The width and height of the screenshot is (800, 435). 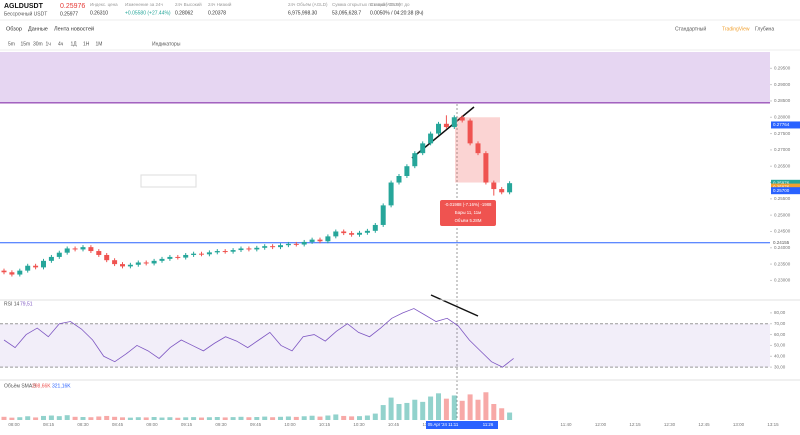 I want to click on measure-text: Бары 11, 11м, so click(x=468, y=212).